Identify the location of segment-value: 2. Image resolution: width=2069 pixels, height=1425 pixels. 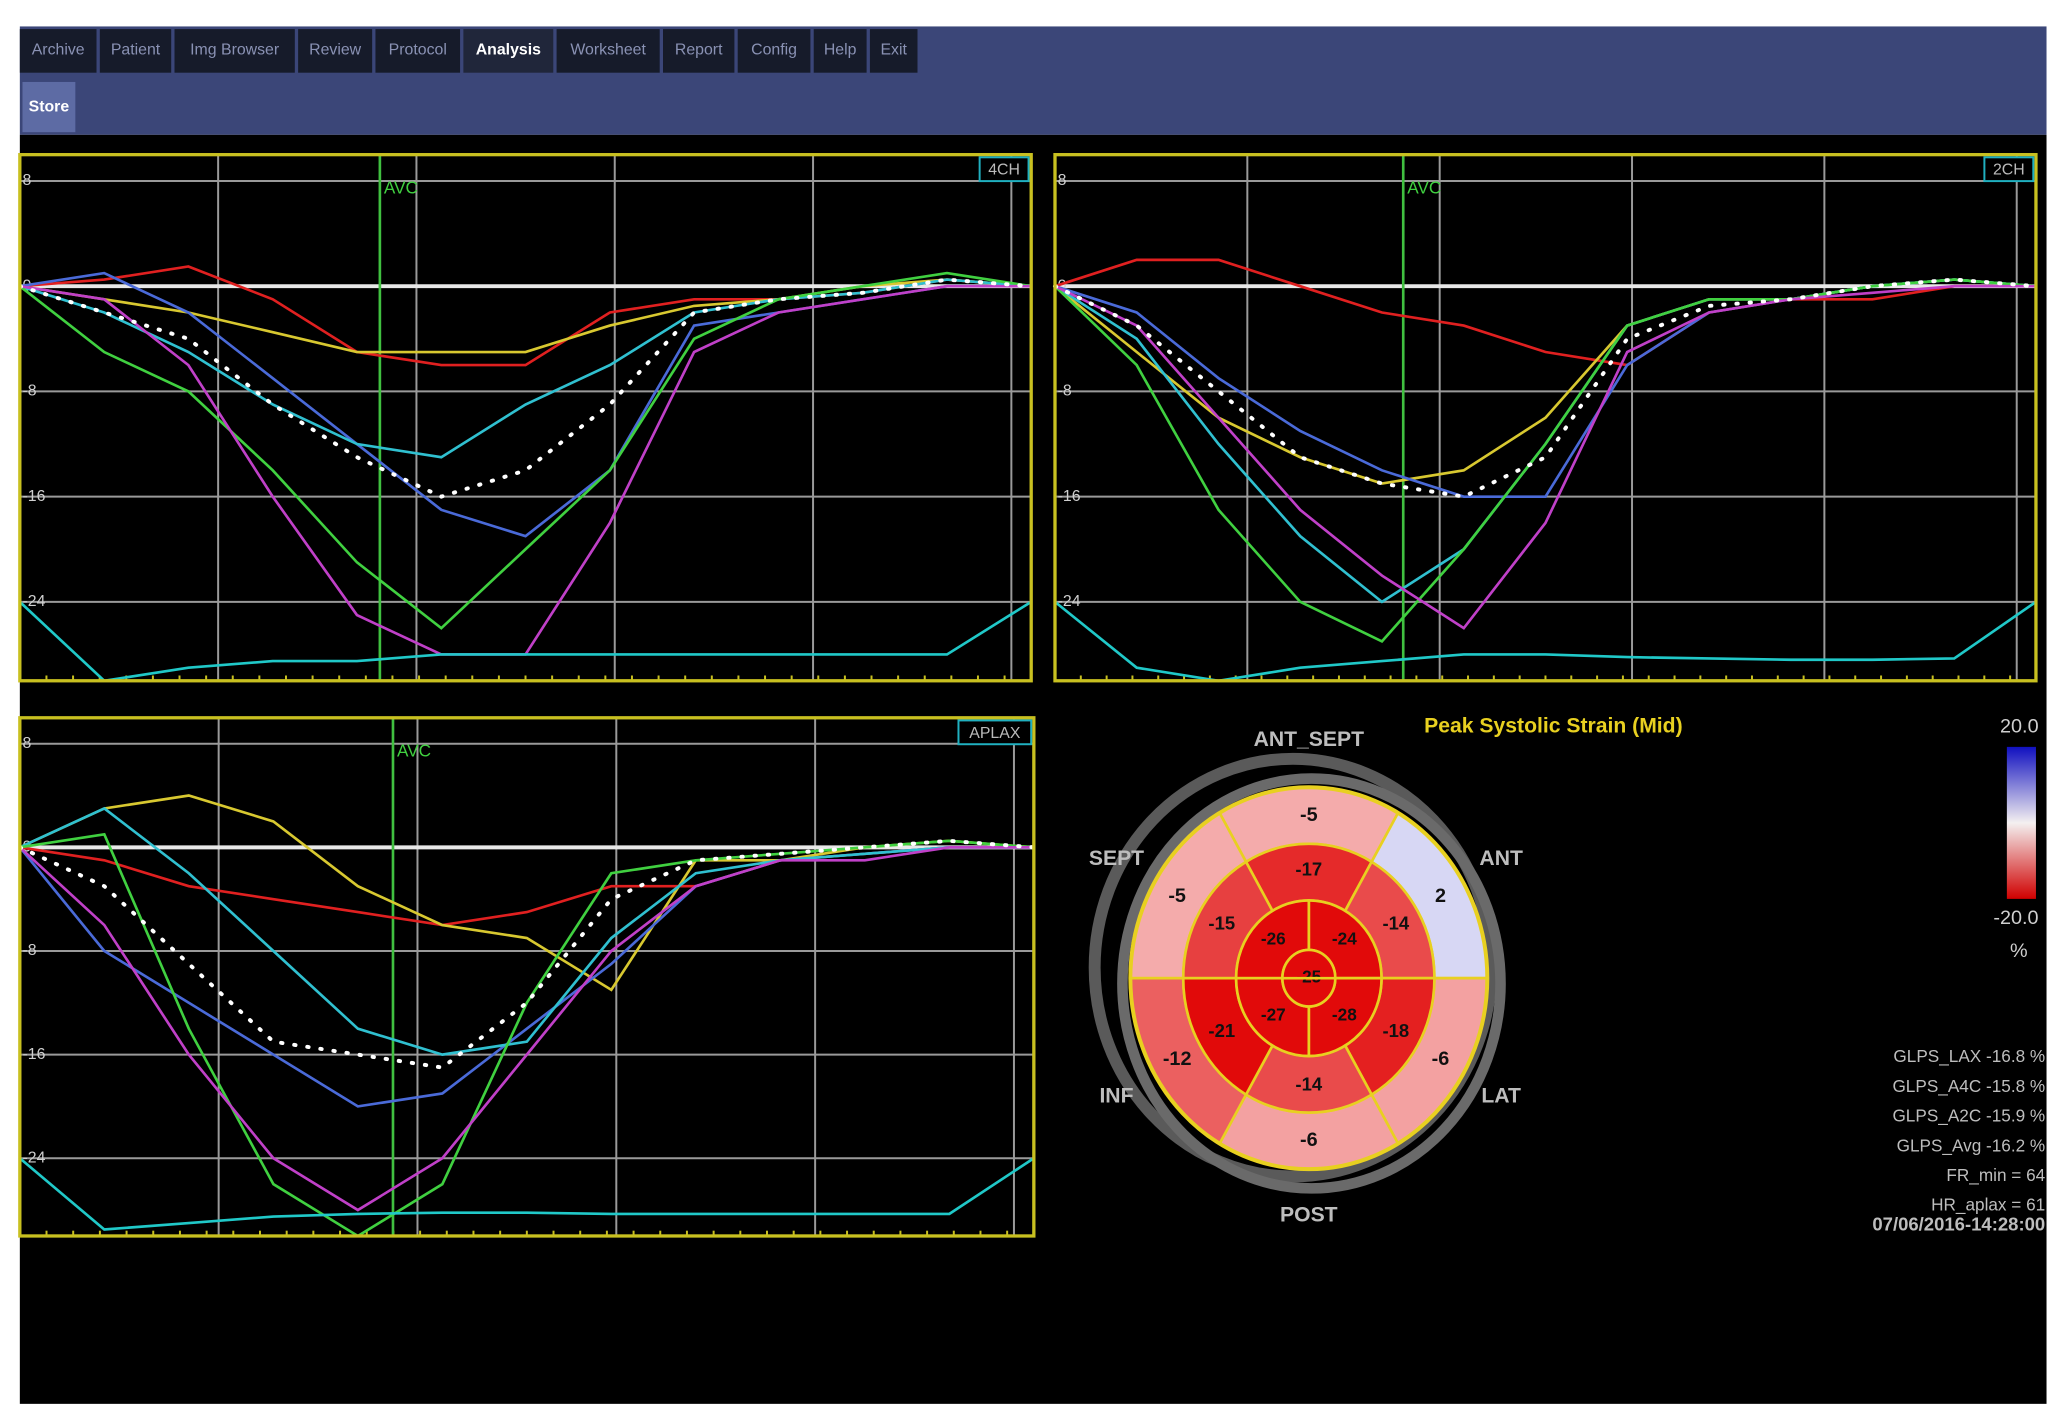
(1440, 896).